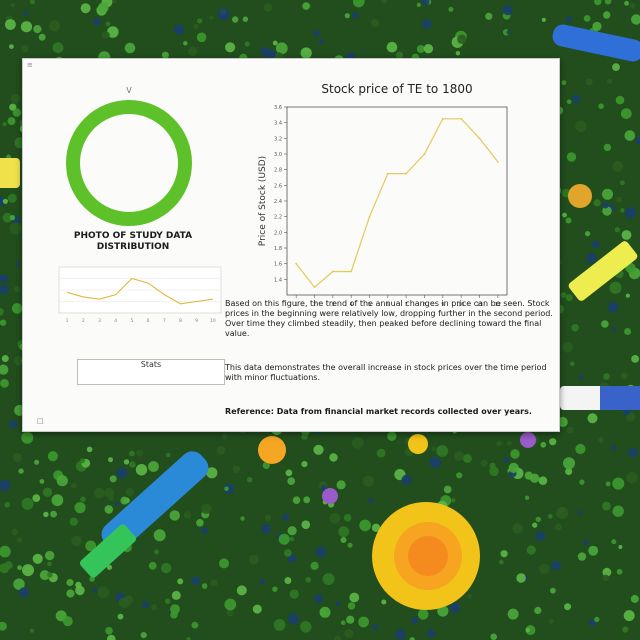 This screenshot has width=640, height=640. What do you see at coordinates (131, 321) in the screenshot?
I see `mini-x-tick-label: 5` at bounding box center [131, 321].